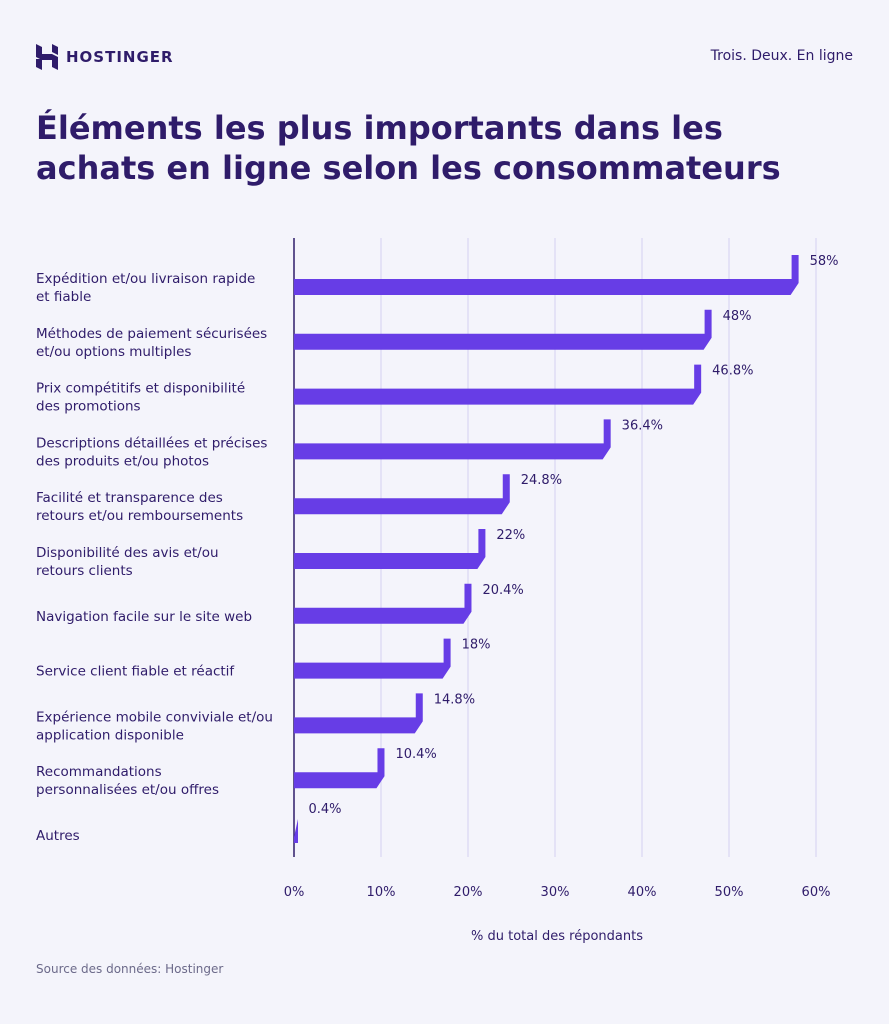 The image size is (889, 1024). What do you see at coordinates (324, 809) in the screenshot?
I see `value-label: 0.4%` at bounding box center [324, 809].